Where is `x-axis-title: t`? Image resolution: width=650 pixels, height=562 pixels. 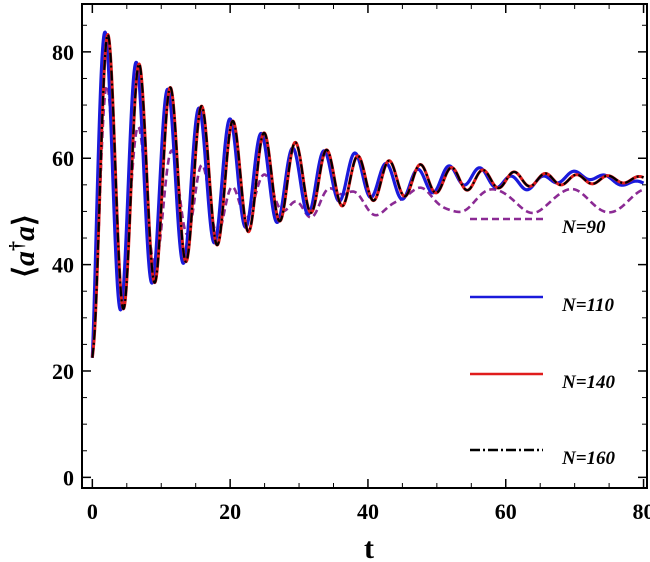 x-axis-title: t is located at coordinates (369, 547).